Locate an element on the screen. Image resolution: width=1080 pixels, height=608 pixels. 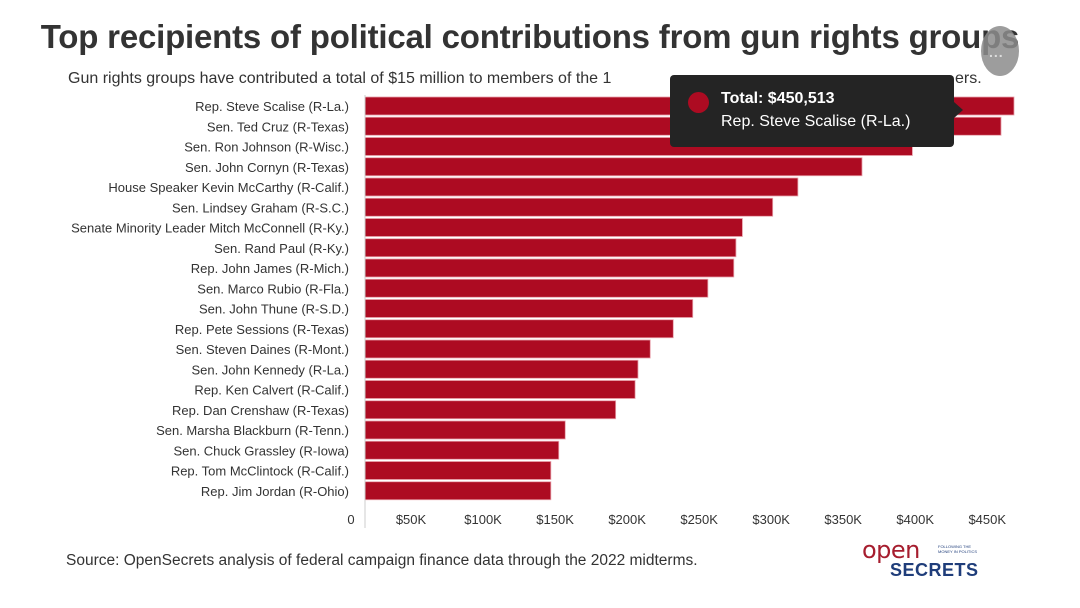
logo-open-text: open is located at coordinates (891, 550).